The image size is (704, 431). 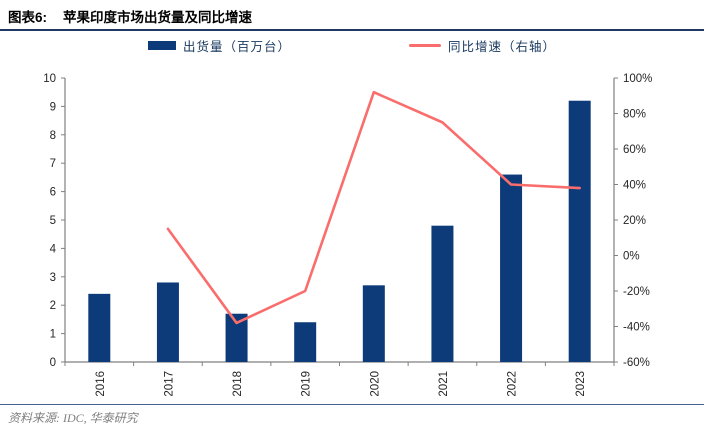 I want to click on svg-text: 2017, so click(x=169, y=384).